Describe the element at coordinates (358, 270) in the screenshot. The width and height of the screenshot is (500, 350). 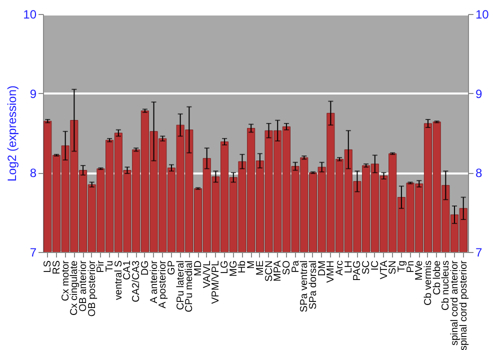
I see `x-tick-label: PAG` at that location.